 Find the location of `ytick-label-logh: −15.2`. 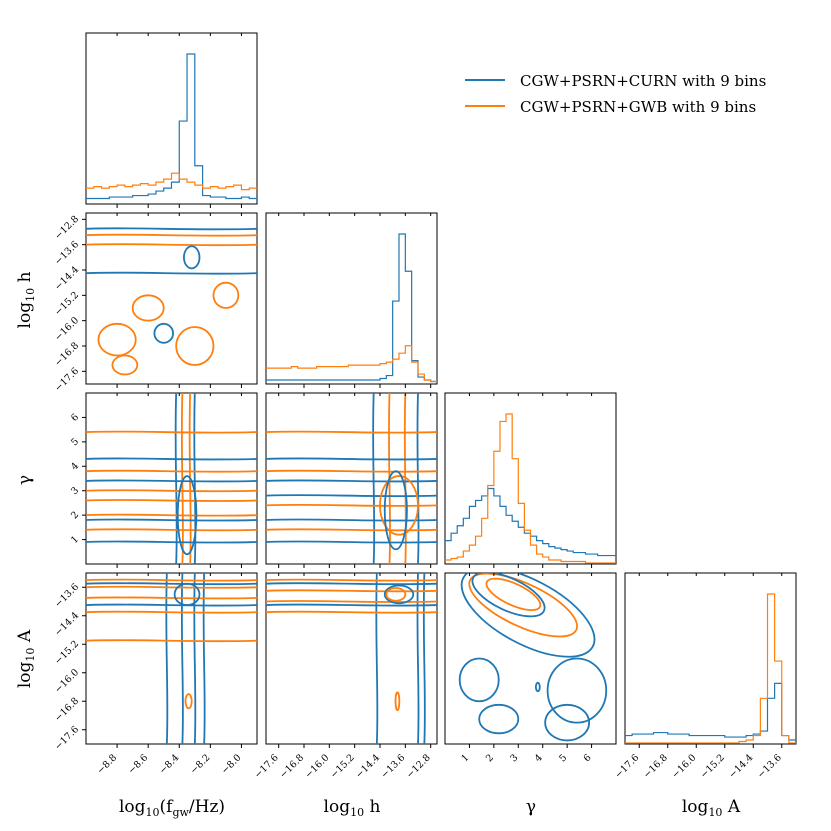

ytick-label-logh: −15.2 is located at coordinates (67, 304).